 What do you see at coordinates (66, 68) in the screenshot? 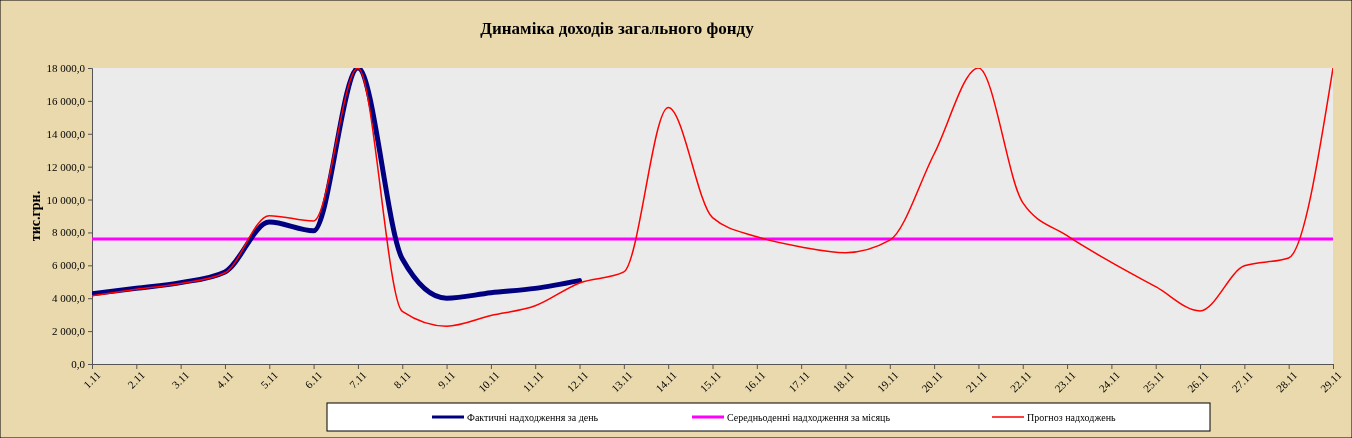
I see `y-tick-label: 18 000,0` at bounding box center [66, 68].